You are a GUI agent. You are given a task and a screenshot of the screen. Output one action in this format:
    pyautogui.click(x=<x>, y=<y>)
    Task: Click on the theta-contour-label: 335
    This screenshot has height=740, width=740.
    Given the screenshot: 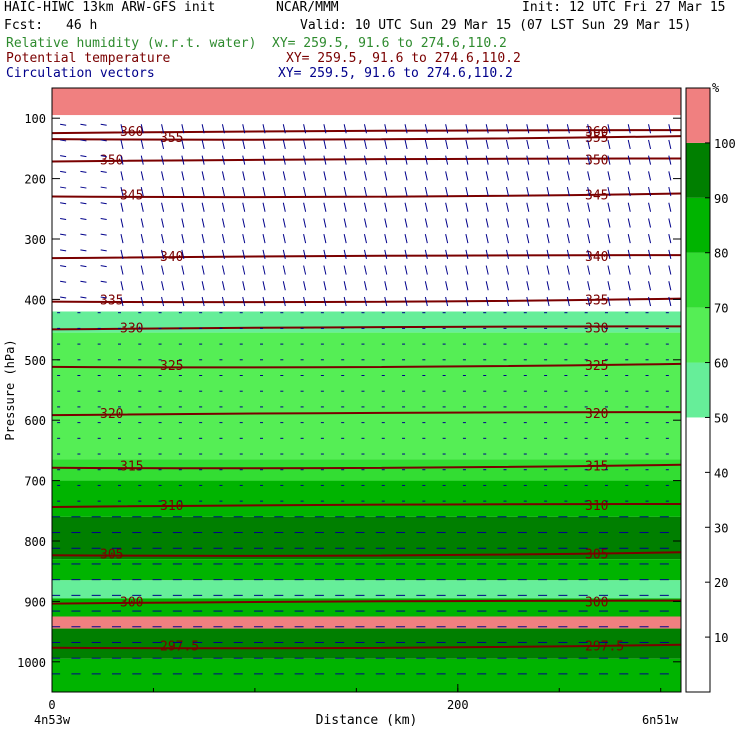 What is the action you would take?
    pyautogui.click(x=596, y=301)
    